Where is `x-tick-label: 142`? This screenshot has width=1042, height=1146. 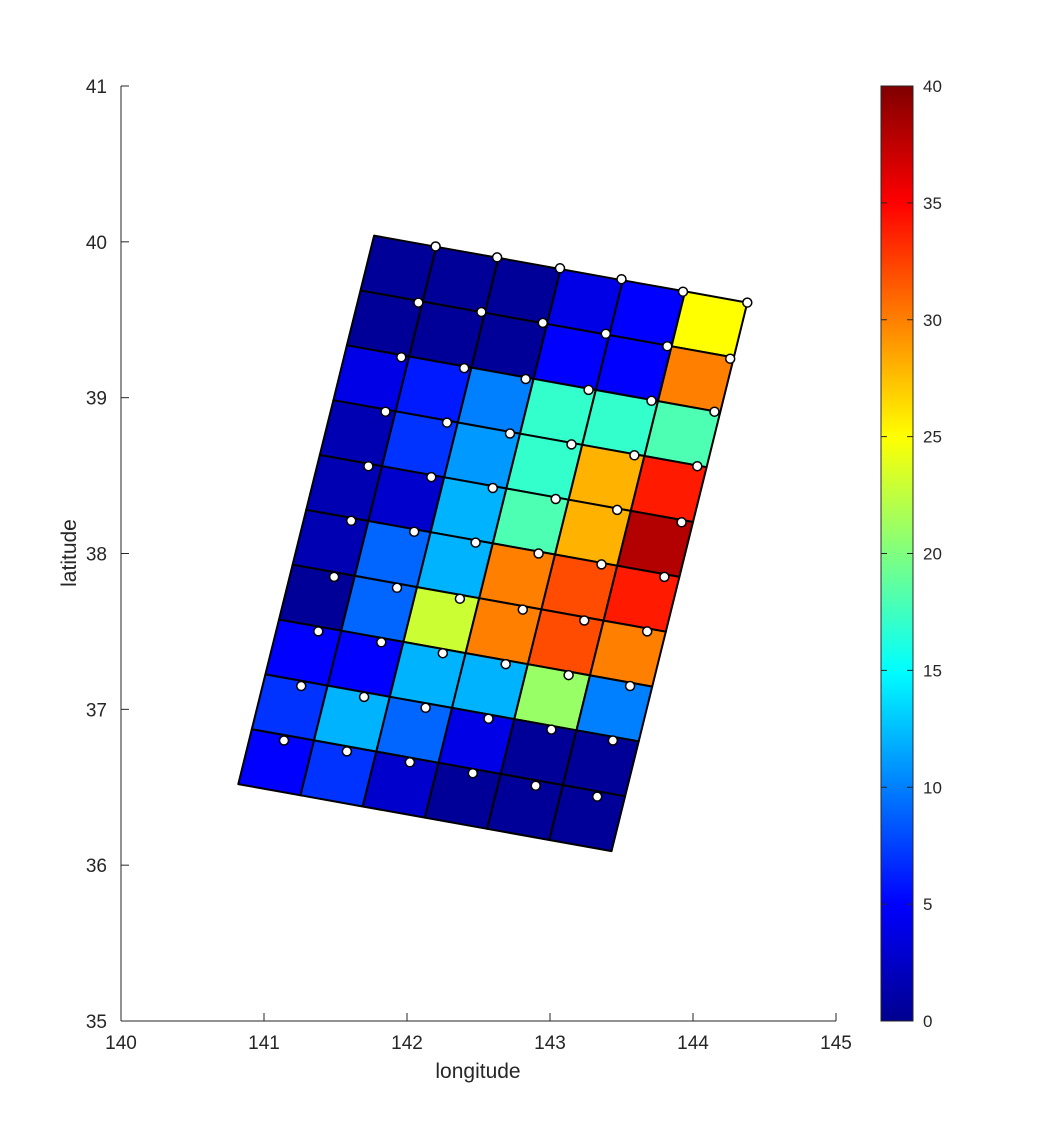
x-tick-label: 142 is located at coordinates (407, 1043).